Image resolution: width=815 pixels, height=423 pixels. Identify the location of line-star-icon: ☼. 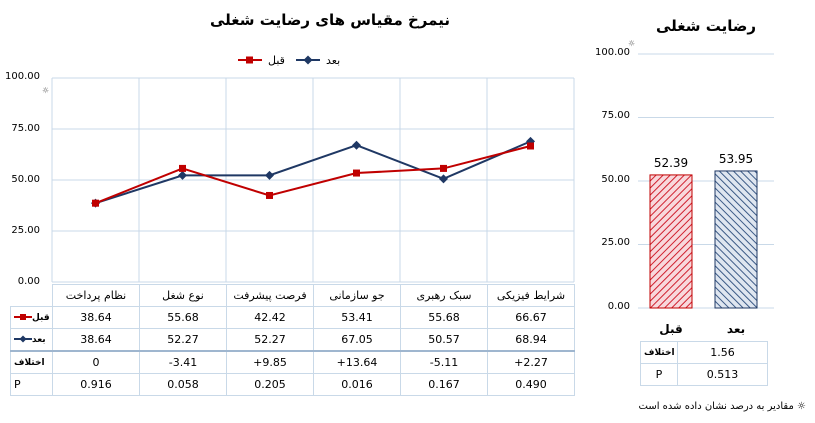
(46, 90).